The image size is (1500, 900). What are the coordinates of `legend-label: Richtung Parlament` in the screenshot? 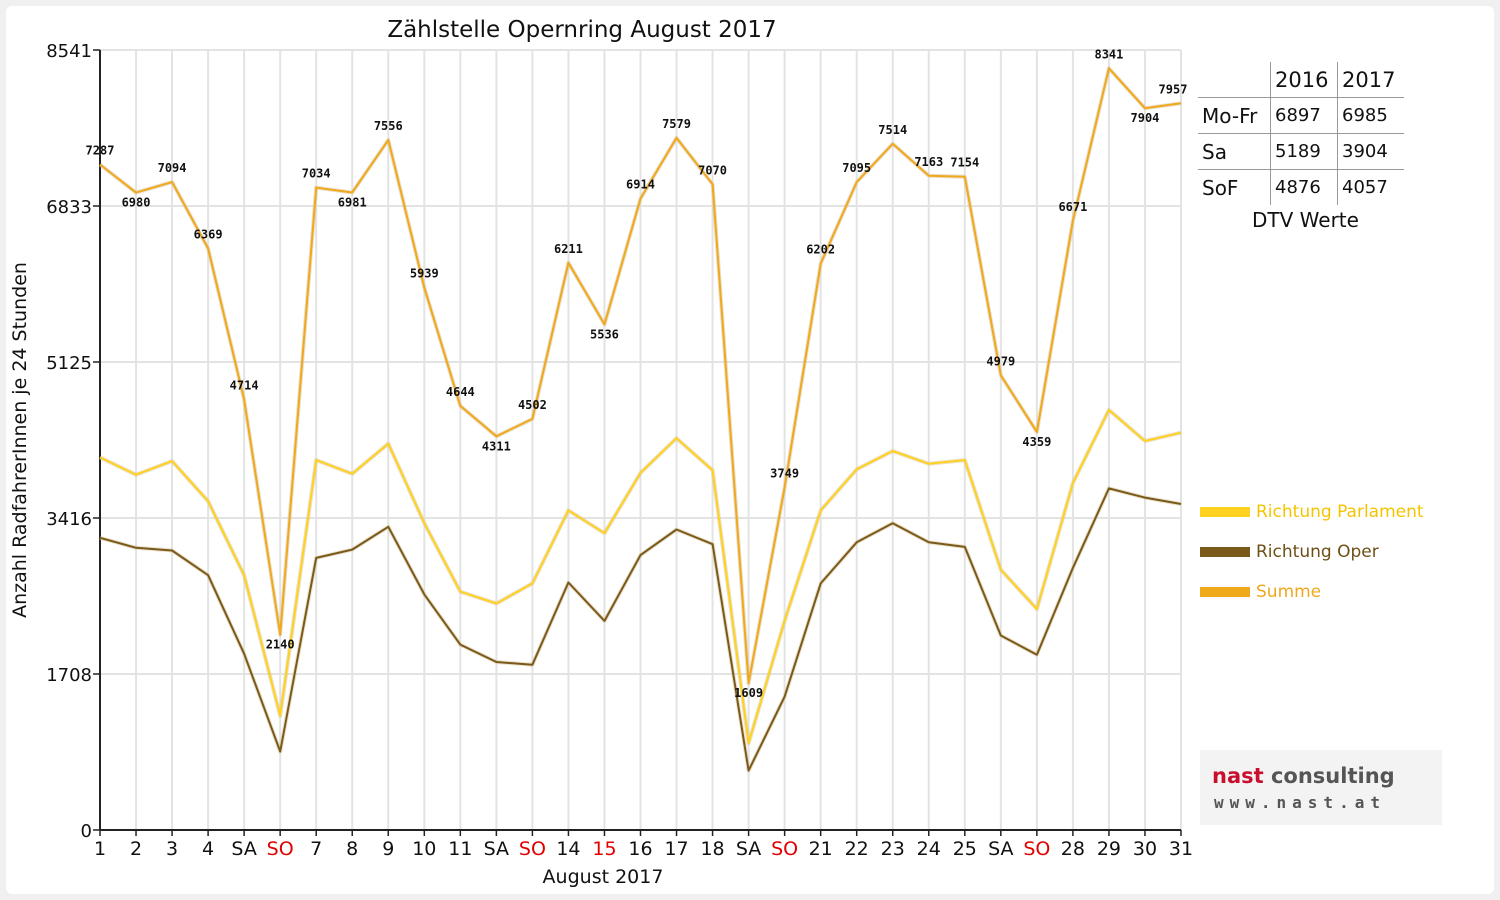 It's located at (1340, 512).